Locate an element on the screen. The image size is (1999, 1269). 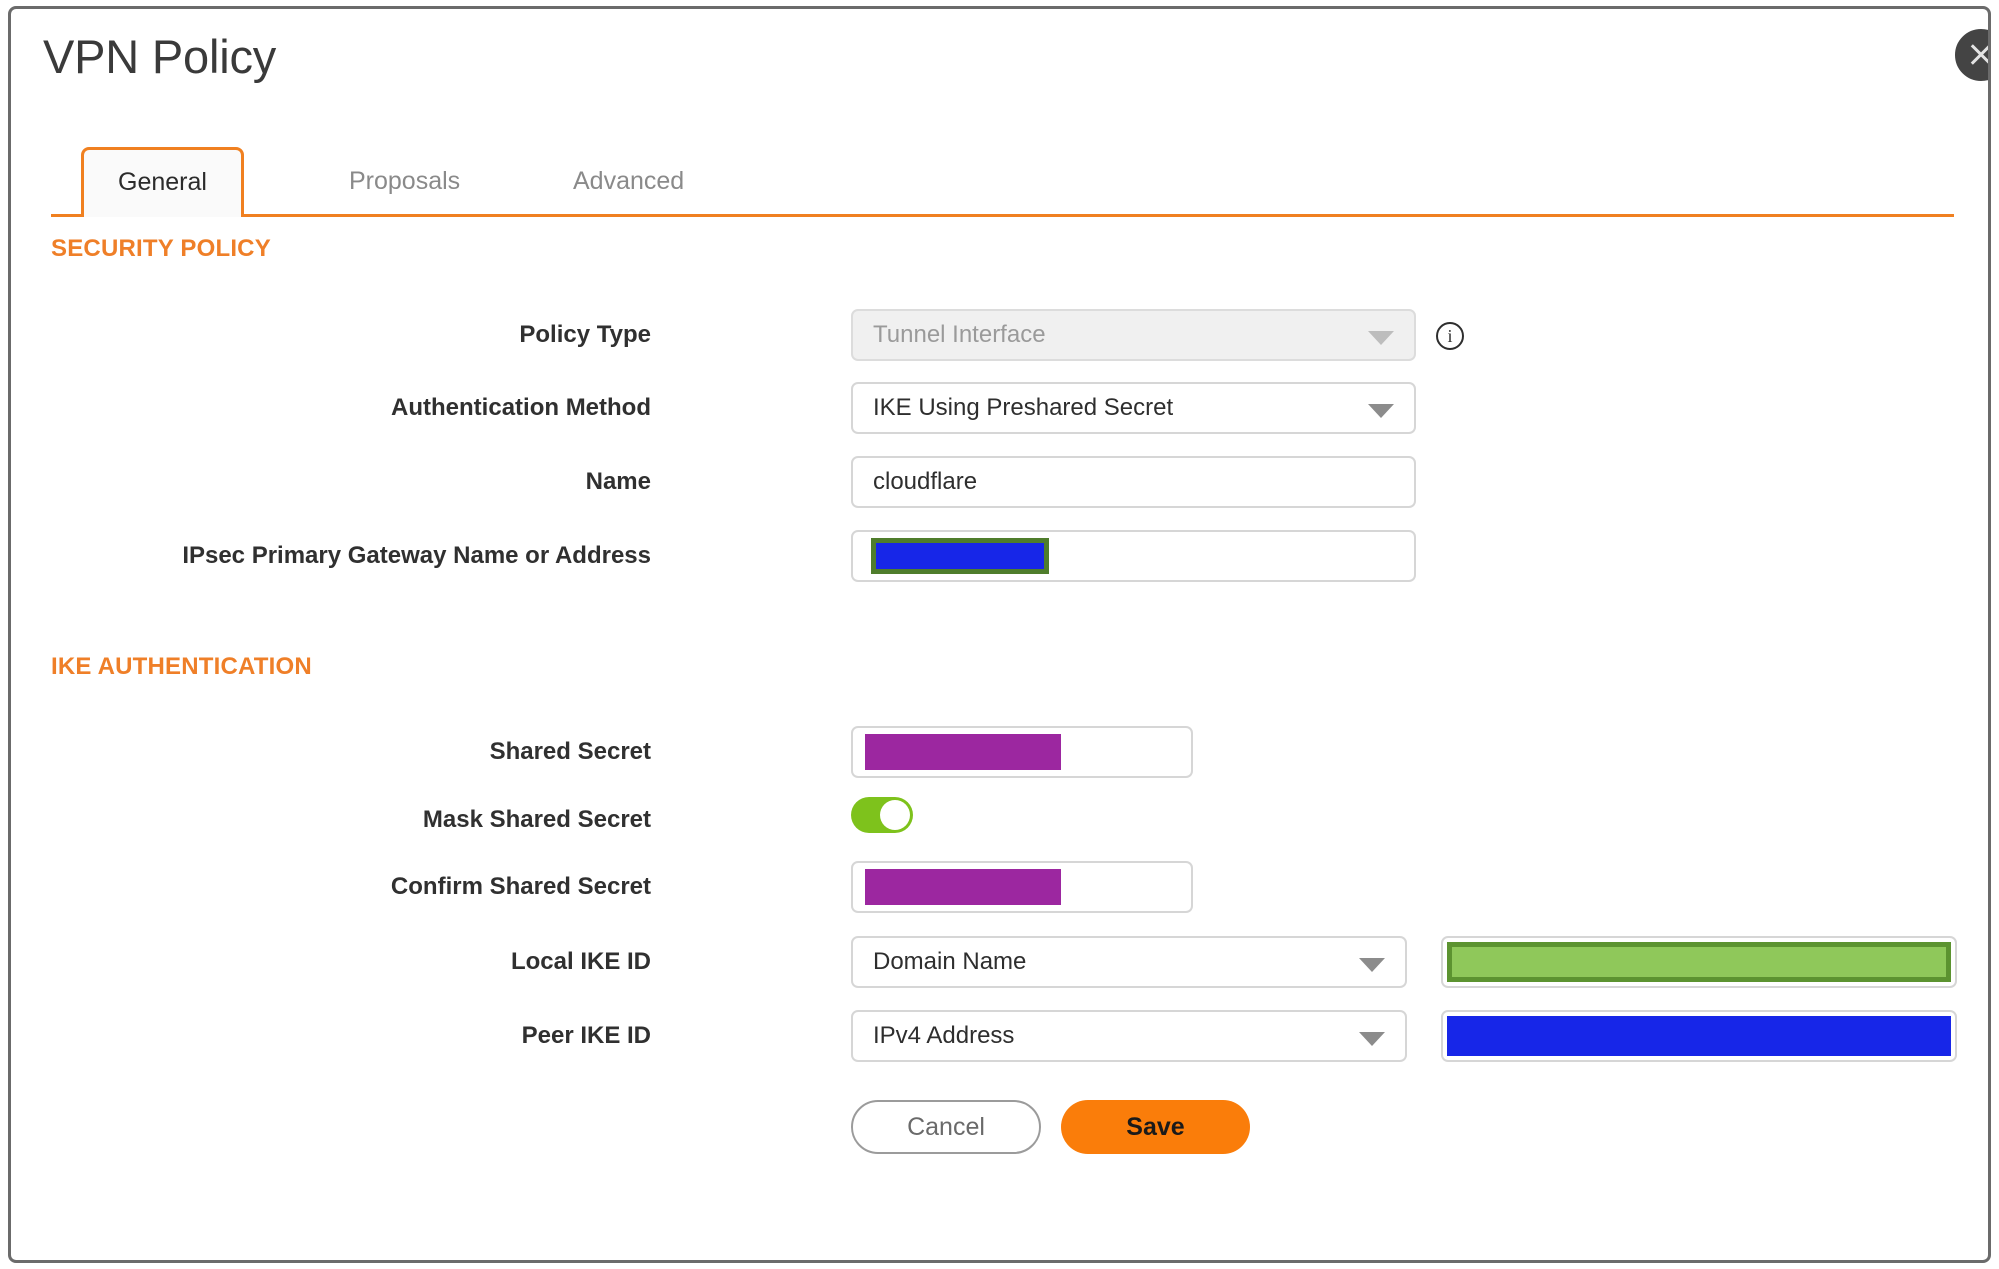
authentication-method-select: IKE Using Preshared Secret is located at coordinates (1133, 408).